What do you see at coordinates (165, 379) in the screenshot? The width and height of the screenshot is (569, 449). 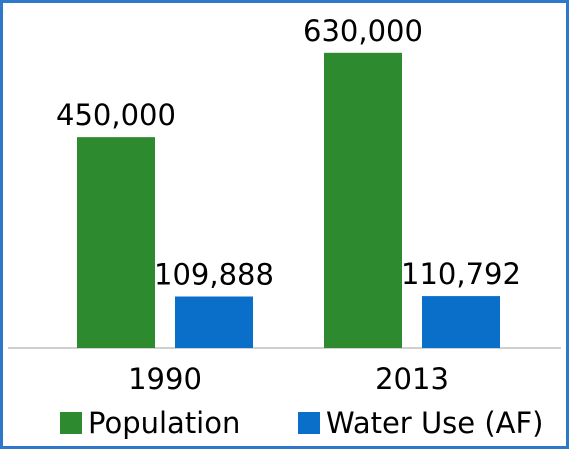 I see `x-tick-label: 1990` at bounding box center [165, 379].